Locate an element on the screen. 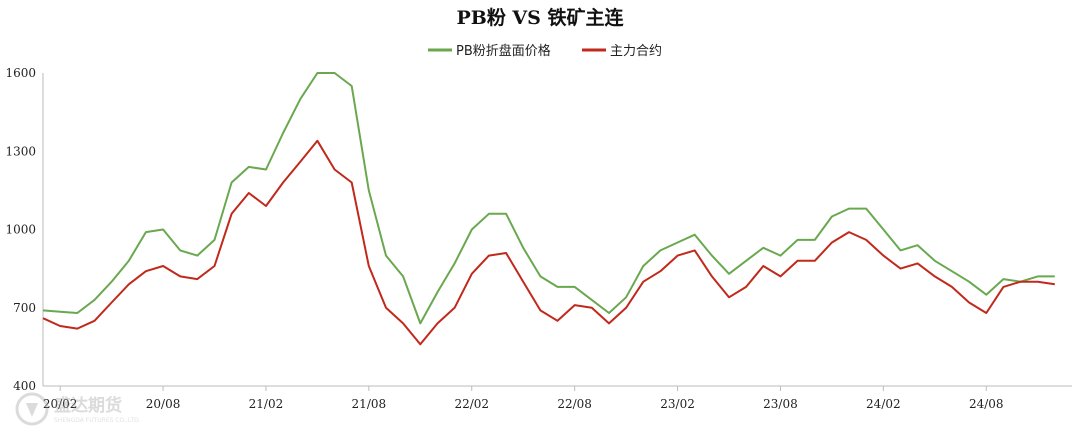 The height and width of the screenshot is (433, 1080). y-axis-ticks: 400 700 1000 1300 1600 is located at coordinates (20, 229).